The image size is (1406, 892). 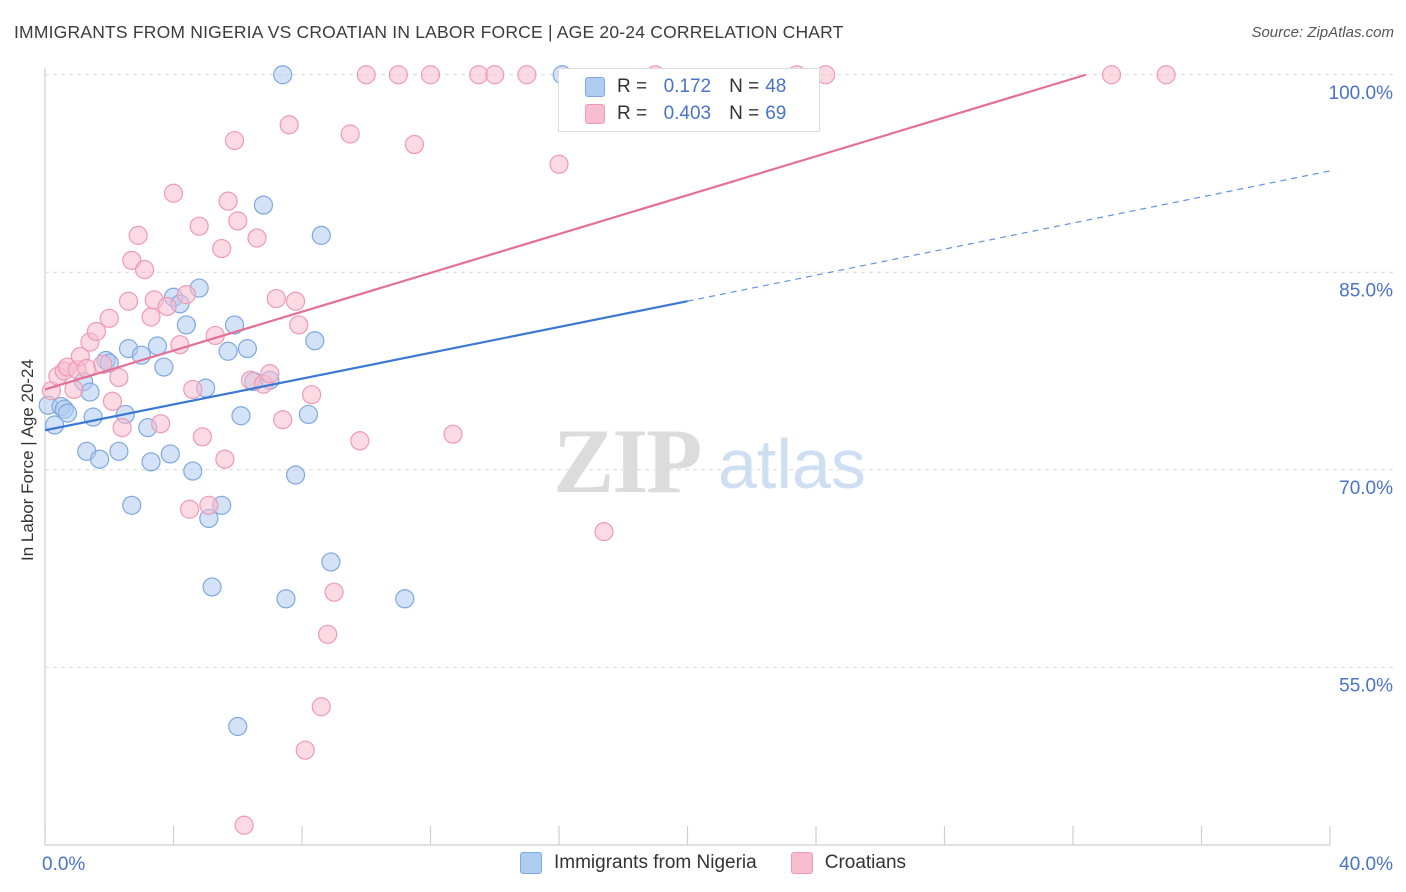 I want to click on series-legend: Immigrants from Nigeria Croatians, so click(x=730, y=863).